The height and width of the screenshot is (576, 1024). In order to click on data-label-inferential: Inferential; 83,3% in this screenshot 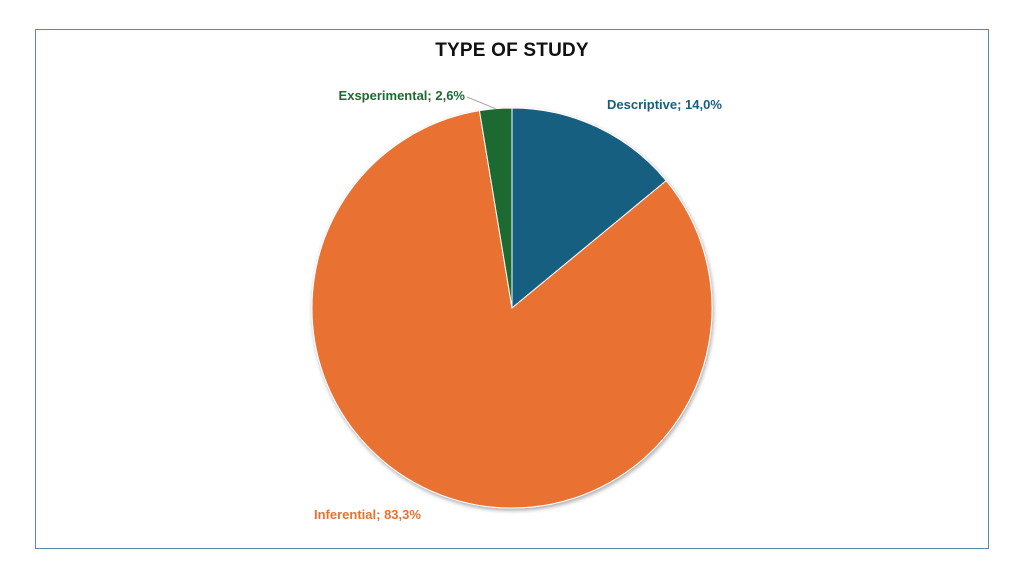, I will do `click(367, 514)`.